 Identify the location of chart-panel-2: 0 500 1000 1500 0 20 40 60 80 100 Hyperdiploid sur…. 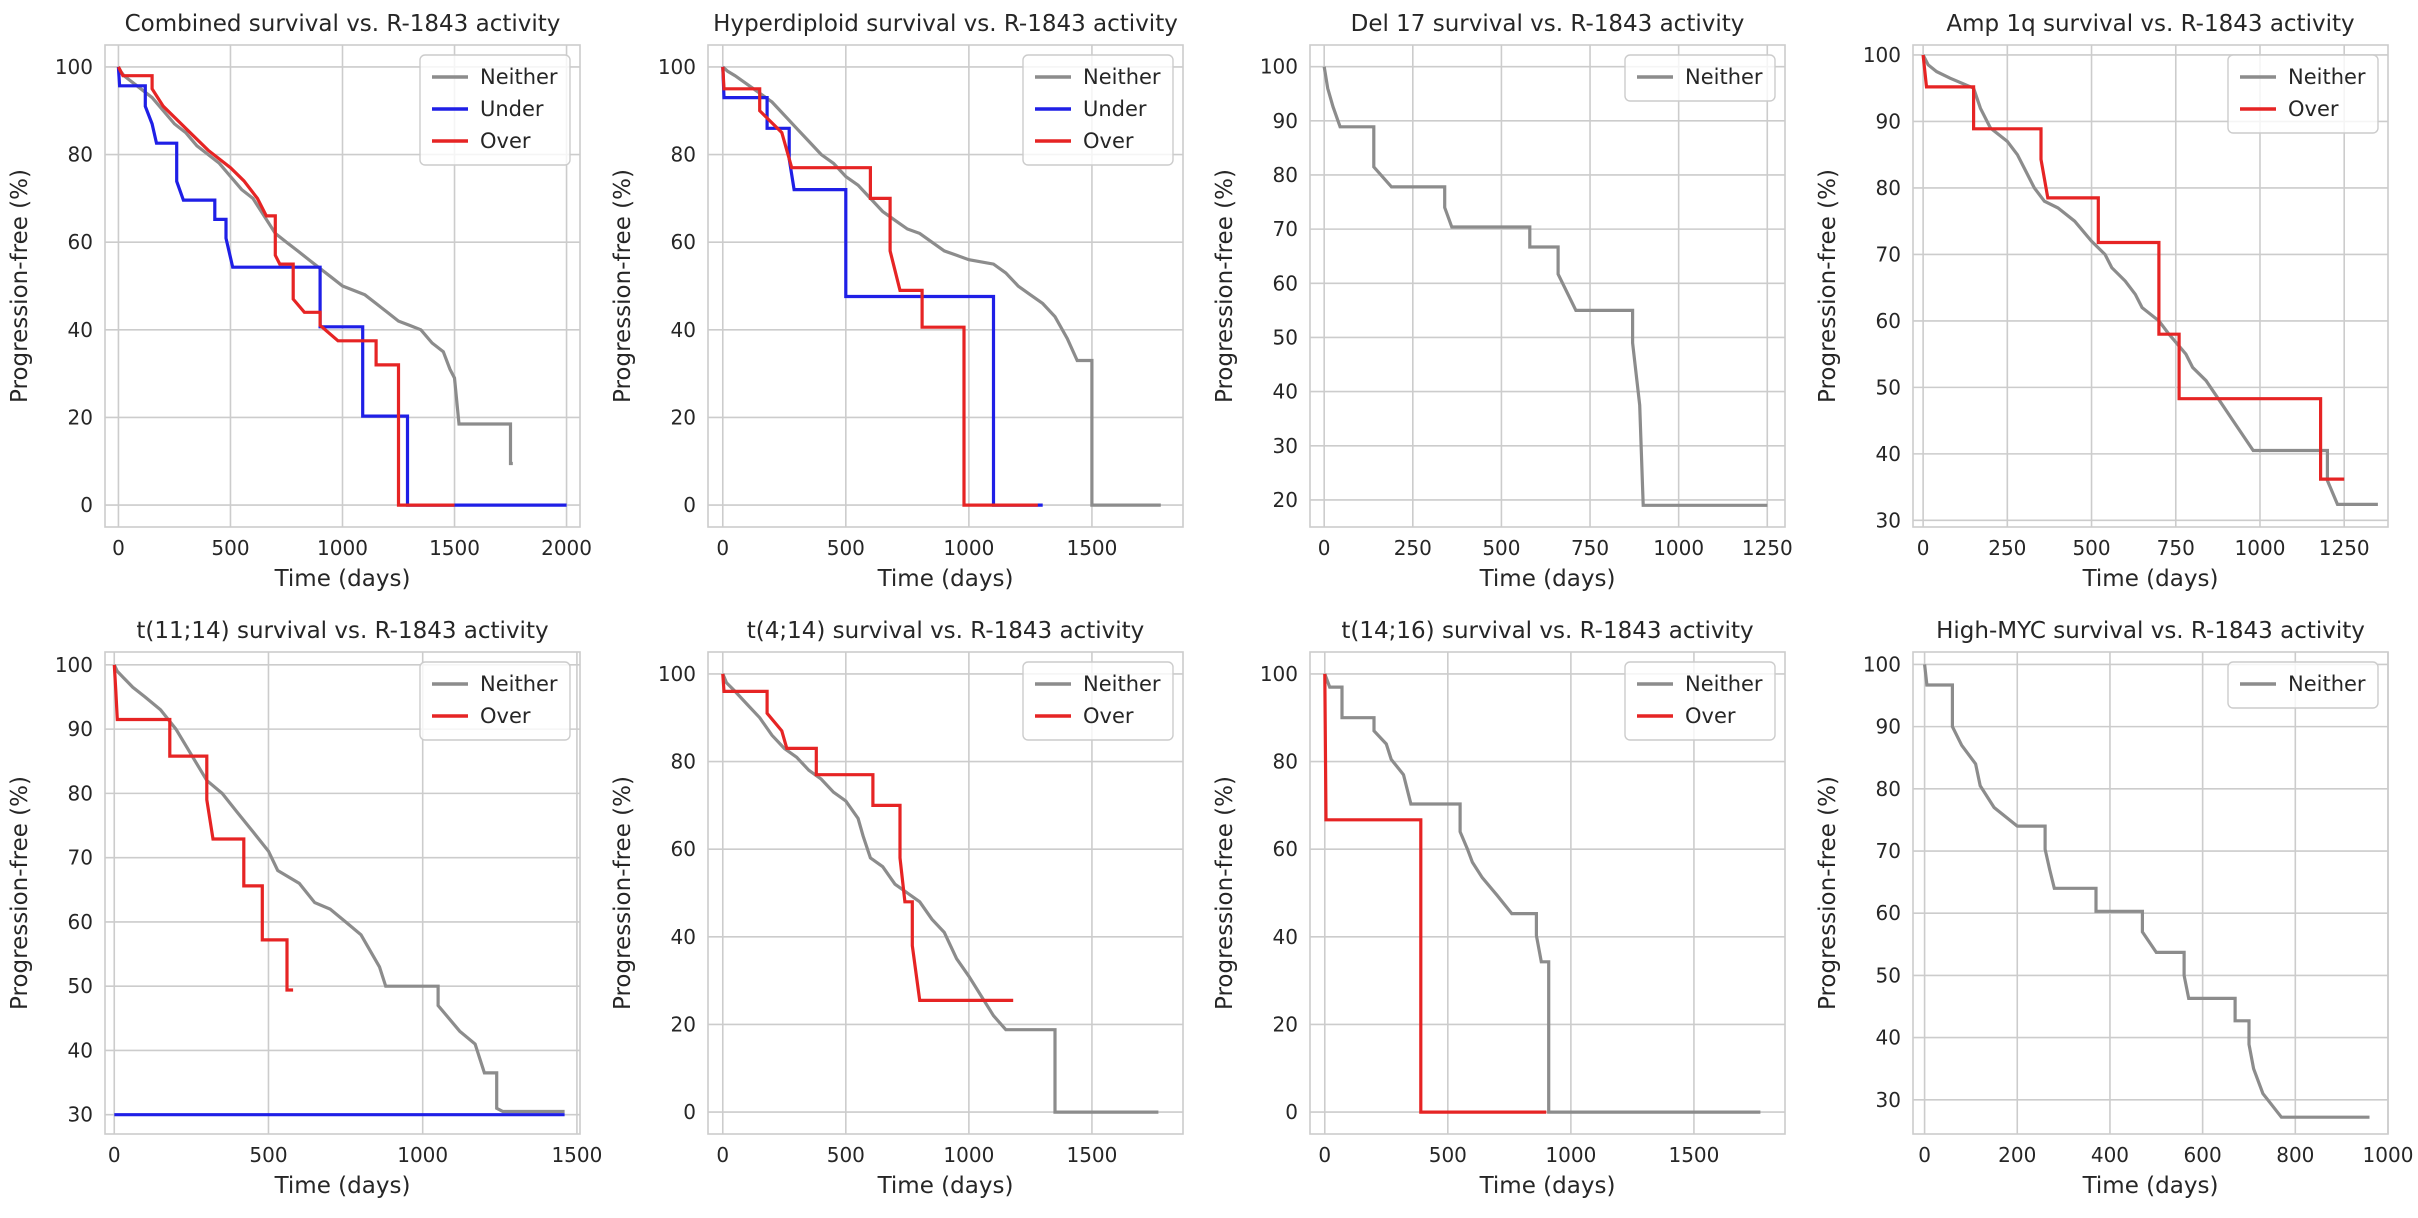
(897, 301).